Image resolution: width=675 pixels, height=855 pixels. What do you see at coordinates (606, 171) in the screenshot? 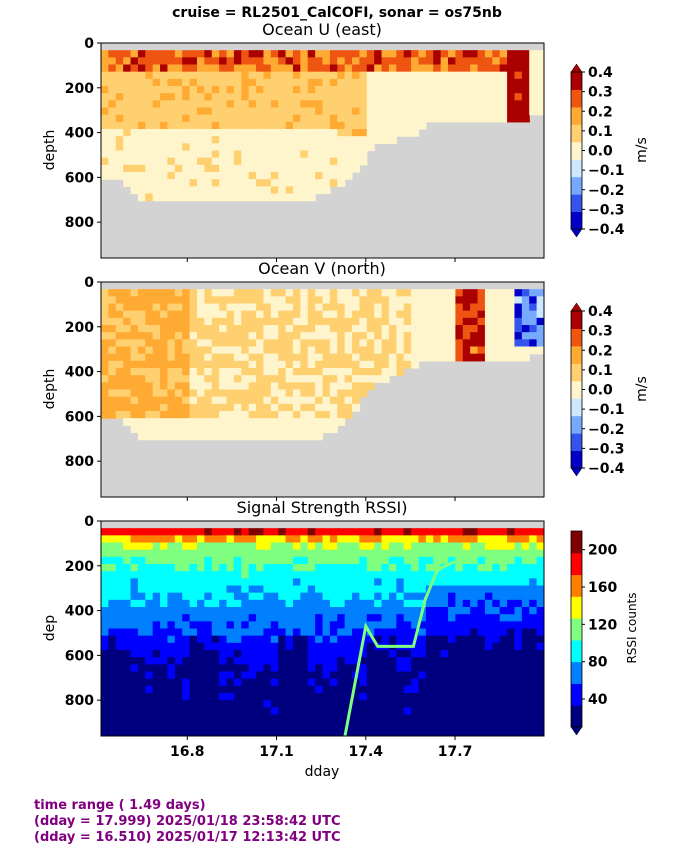
I see `ocean-u-colorbar-tick-label: −0.1` at bounding box center [606, 171].